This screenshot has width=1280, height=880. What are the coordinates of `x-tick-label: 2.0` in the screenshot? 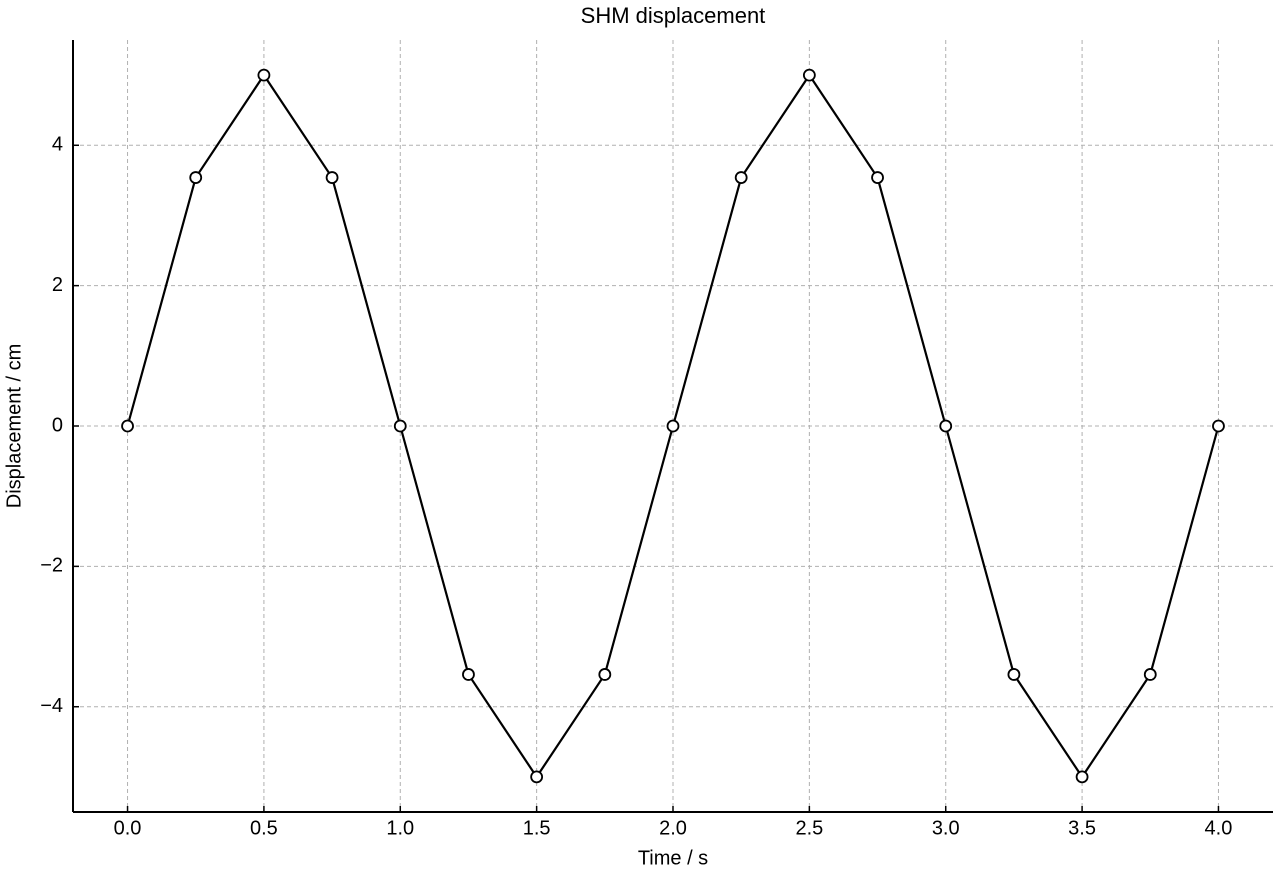 It's located at (673, 828).